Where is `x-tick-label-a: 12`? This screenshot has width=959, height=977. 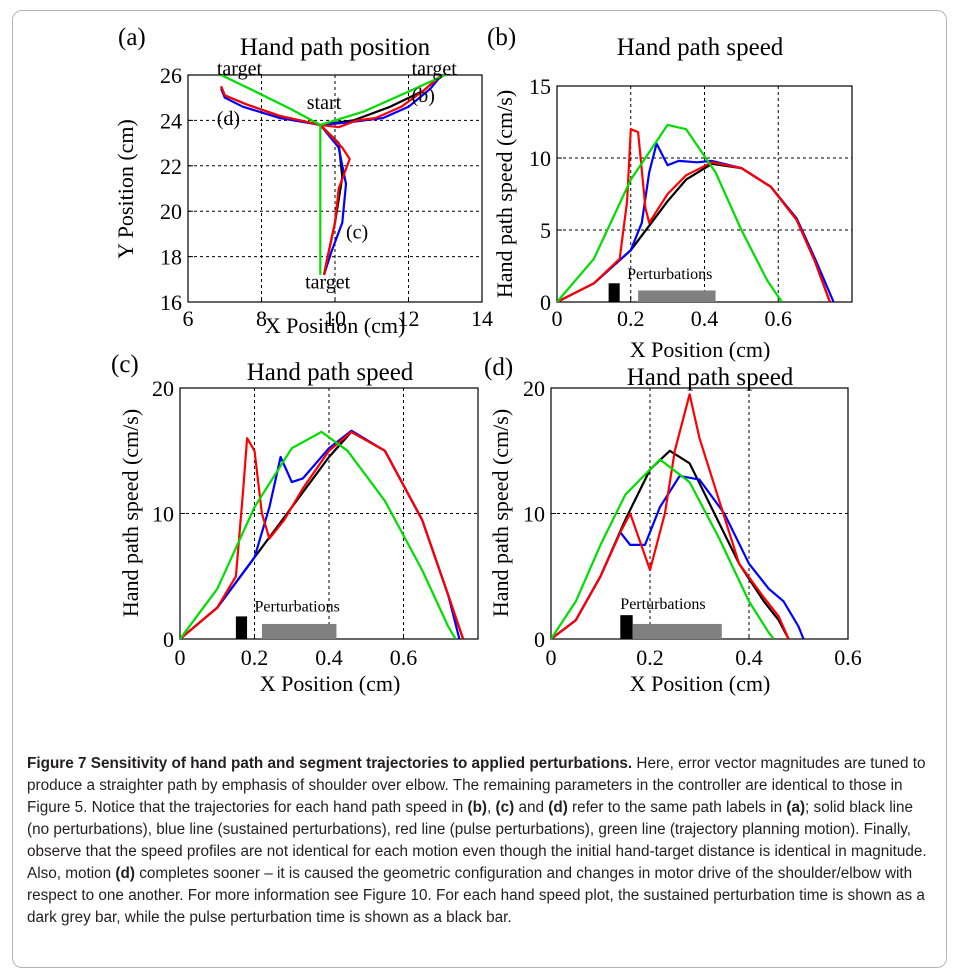
x-tick-label-a: 12 is located at coordinates (409, 318).